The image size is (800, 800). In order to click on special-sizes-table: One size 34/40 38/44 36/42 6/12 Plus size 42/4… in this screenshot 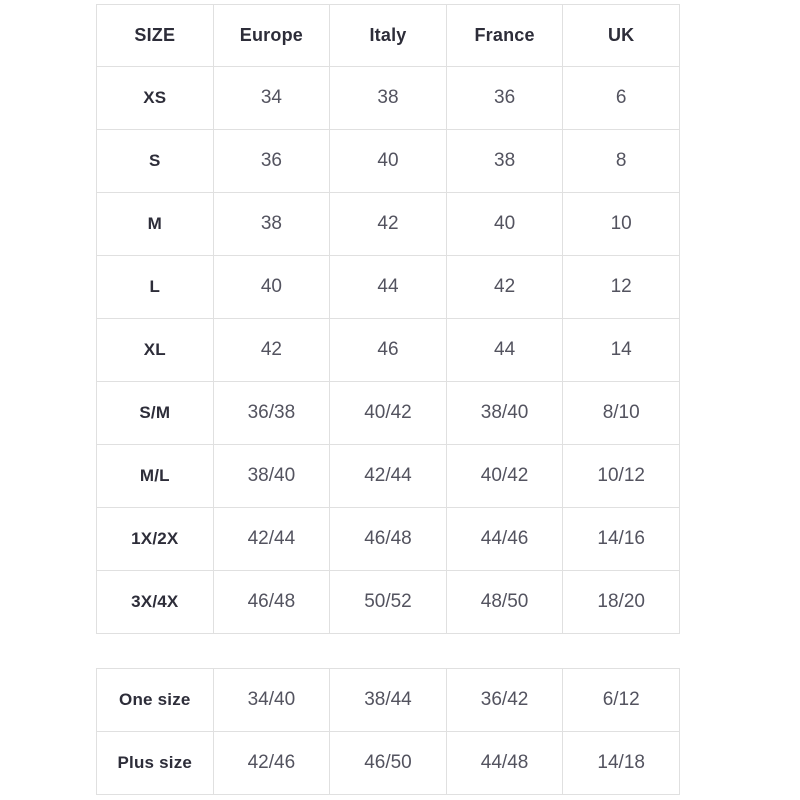, I will do `click(388, 731)`.